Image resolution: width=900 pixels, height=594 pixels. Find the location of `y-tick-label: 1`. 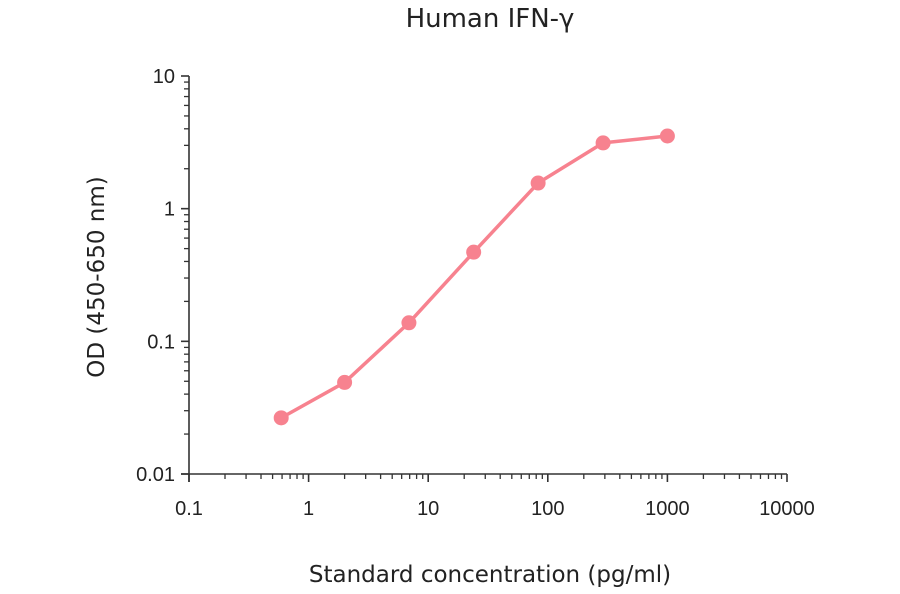

y-tick-label: 1 is located at coordinates (169, 210).